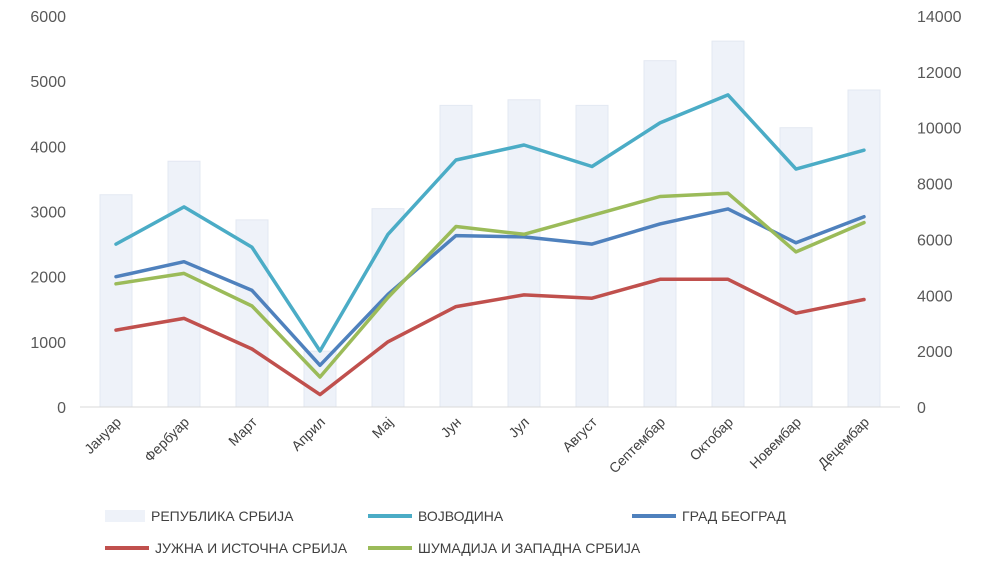  Describe the element at coordinates (935, 185) in the screenshot. I see `right-tick-label: 8000` at that location.